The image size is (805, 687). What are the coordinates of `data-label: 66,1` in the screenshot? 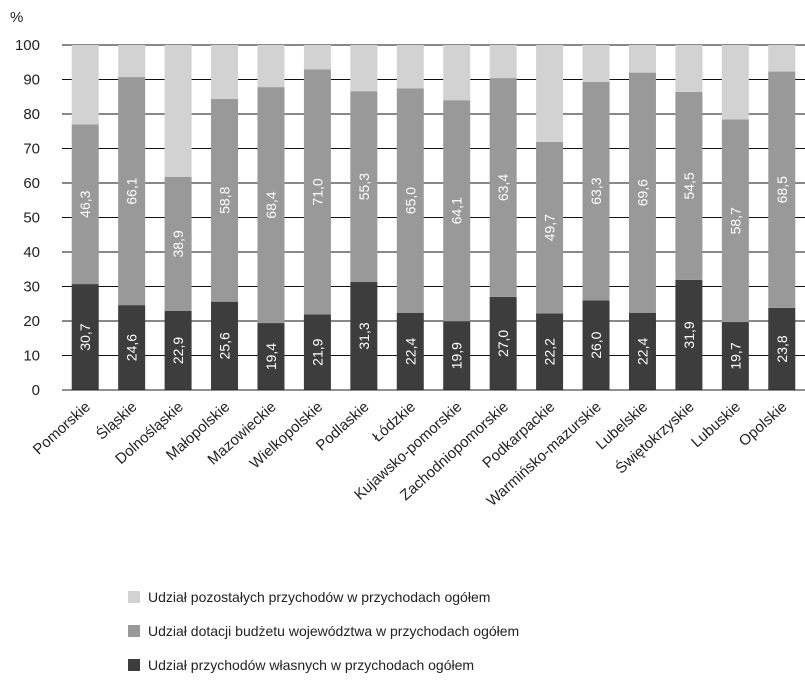 It's located at (132, 190).